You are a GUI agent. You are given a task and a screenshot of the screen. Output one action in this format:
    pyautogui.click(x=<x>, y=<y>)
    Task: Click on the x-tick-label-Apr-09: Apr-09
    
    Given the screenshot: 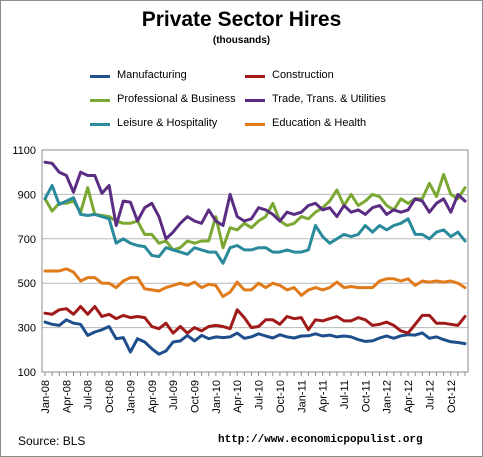 What is the action you would take?
    pyautogui.click(x=153, y=396)
    